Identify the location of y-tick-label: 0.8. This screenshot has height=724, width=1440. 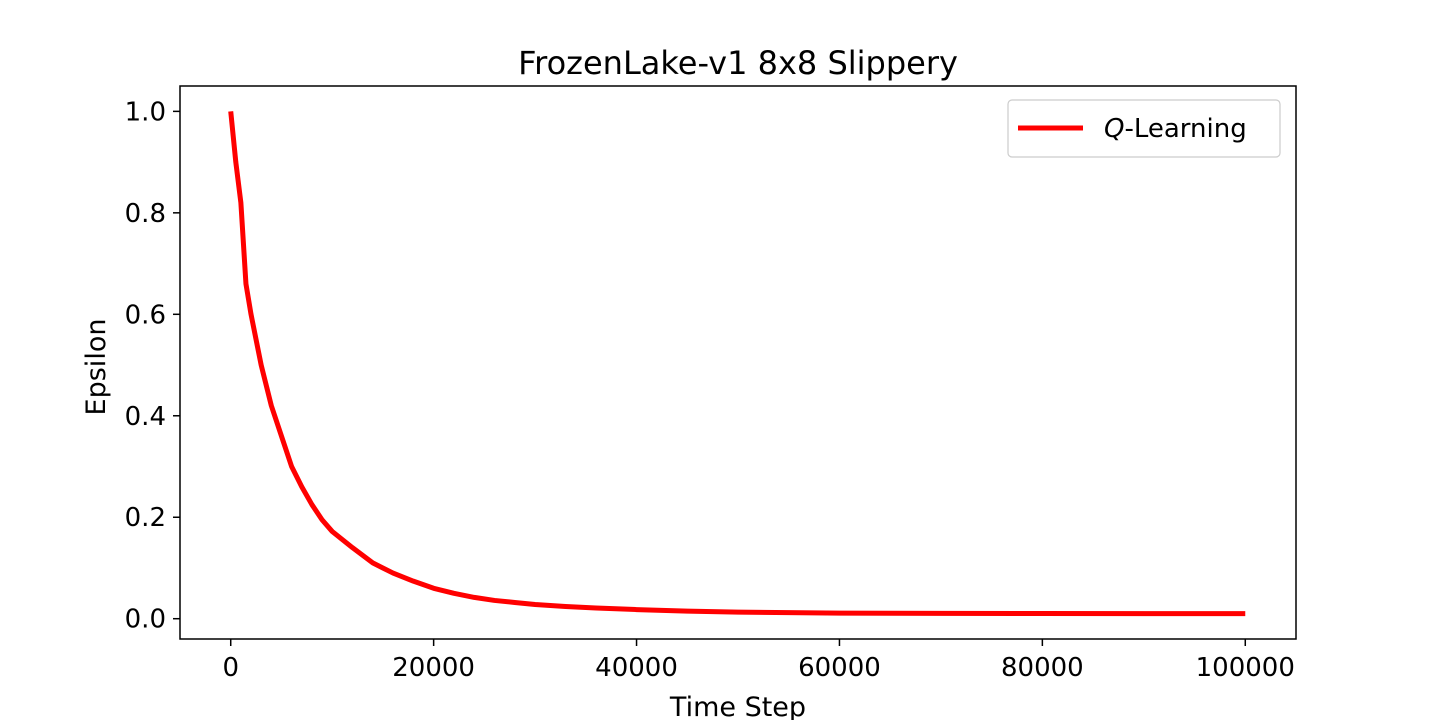
(145, 214).